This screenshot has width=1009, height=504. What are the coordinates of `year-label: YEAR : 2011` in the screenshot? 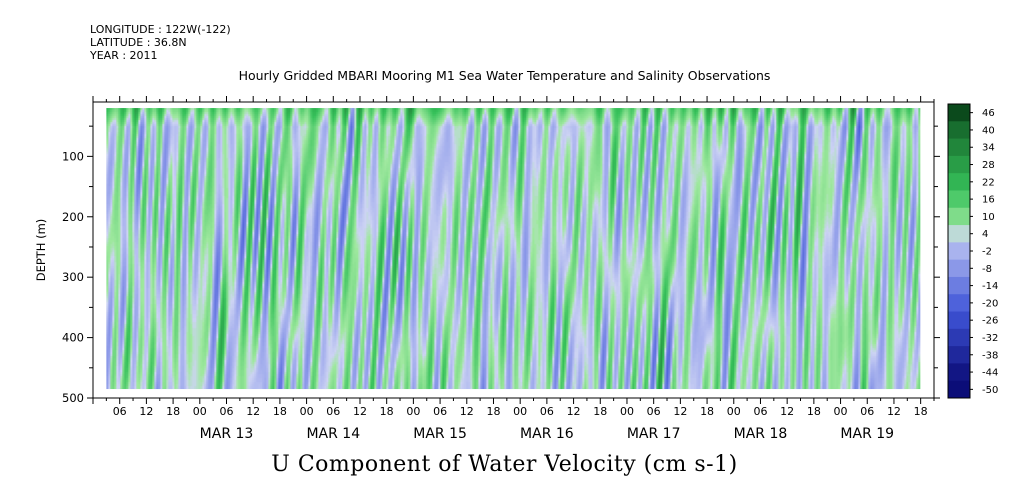 It's located at (124, 55).